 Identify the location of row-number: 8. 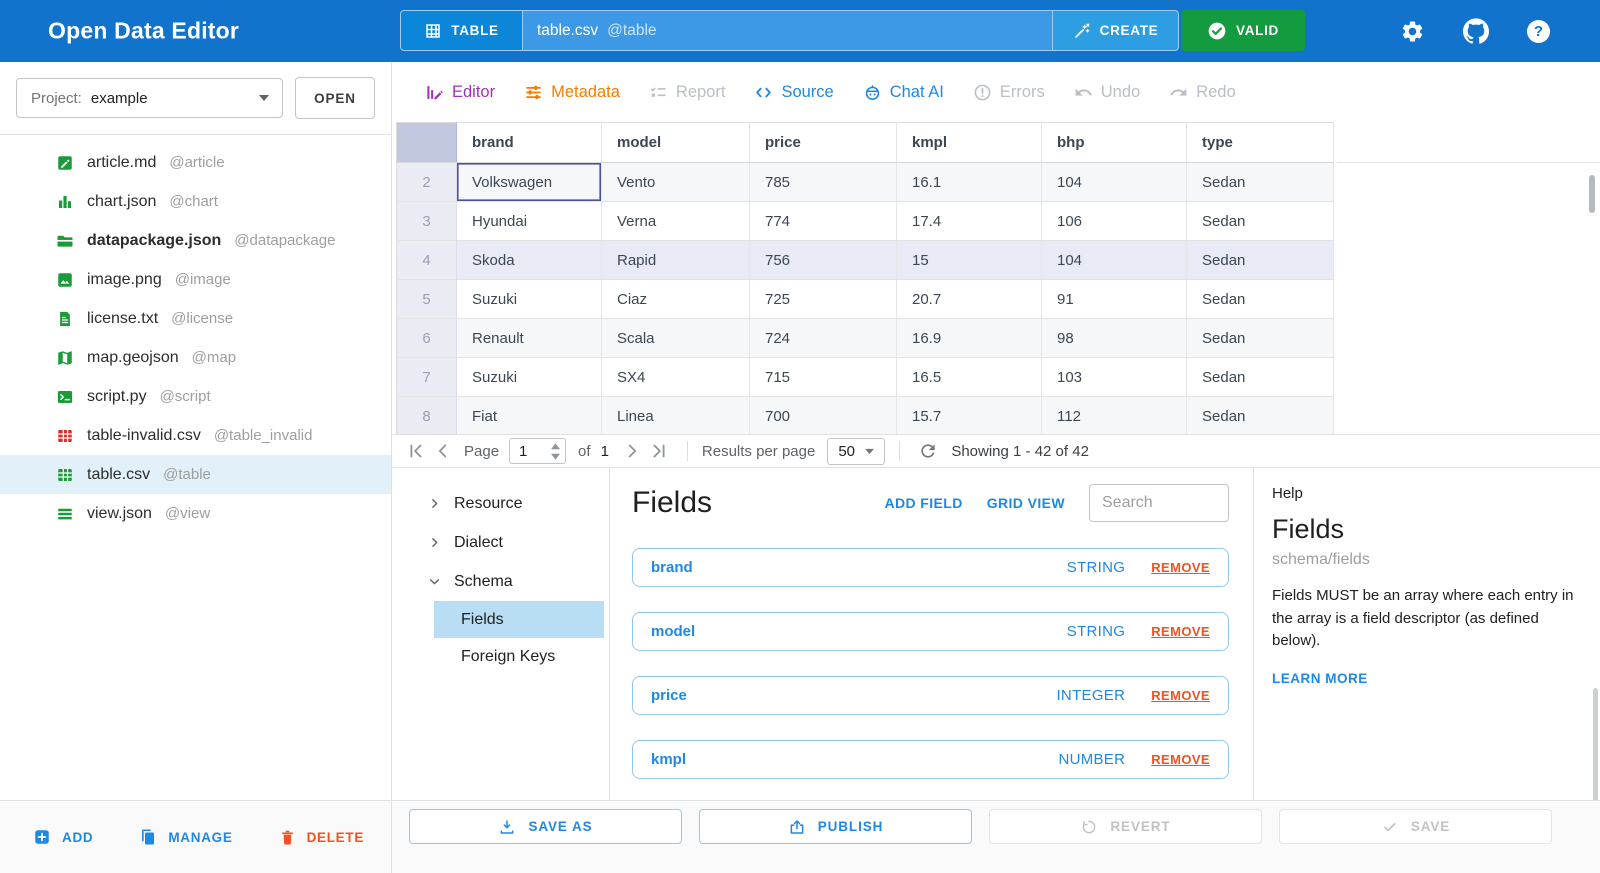
(426, 415).